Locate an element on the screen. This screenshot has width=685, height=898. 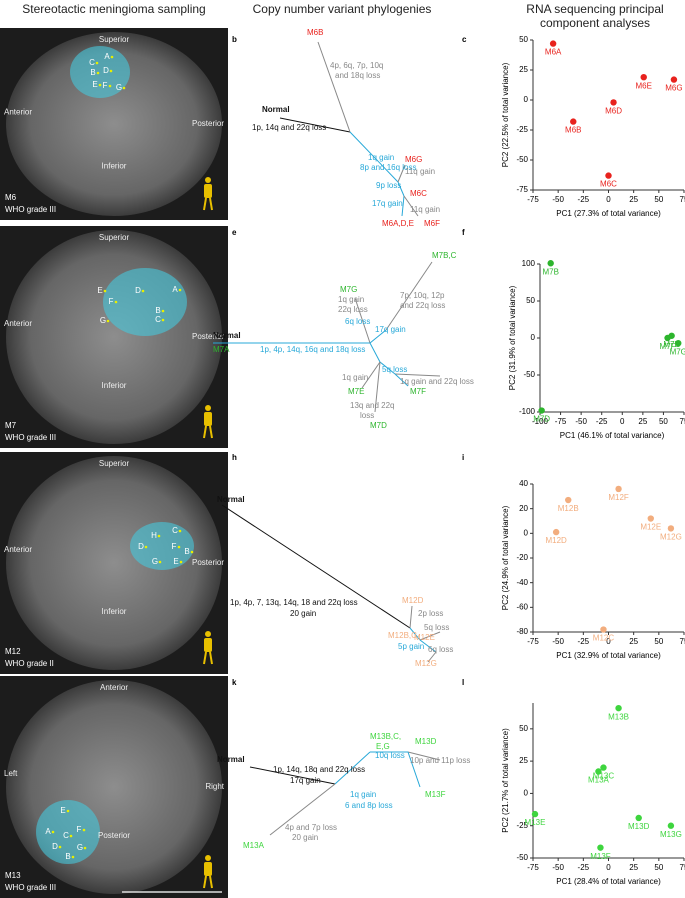
y-axis-label: PC2 (21.7% of total variance) is located at coordinates (505, 780).